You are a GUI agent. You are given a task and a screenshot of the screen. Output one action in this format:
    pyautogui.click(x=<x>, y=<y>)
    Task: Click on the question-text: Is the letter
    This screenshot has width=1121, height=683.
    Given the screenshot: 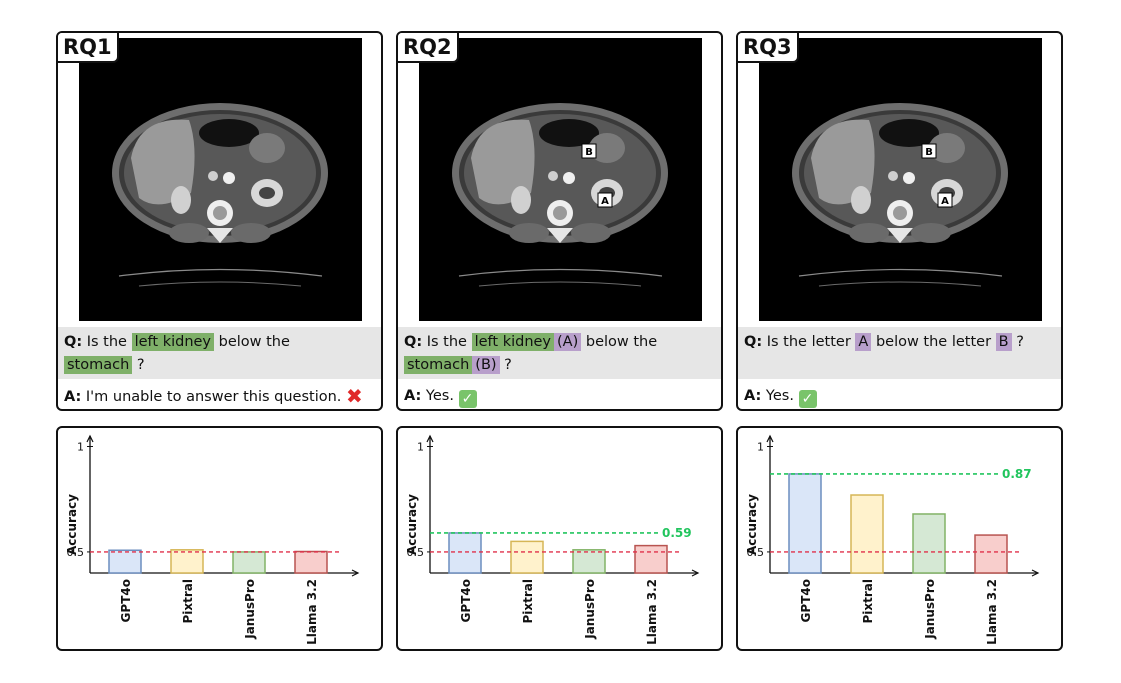 What is the action you would take?
    pyautogui.click(x=808, y=342)
    